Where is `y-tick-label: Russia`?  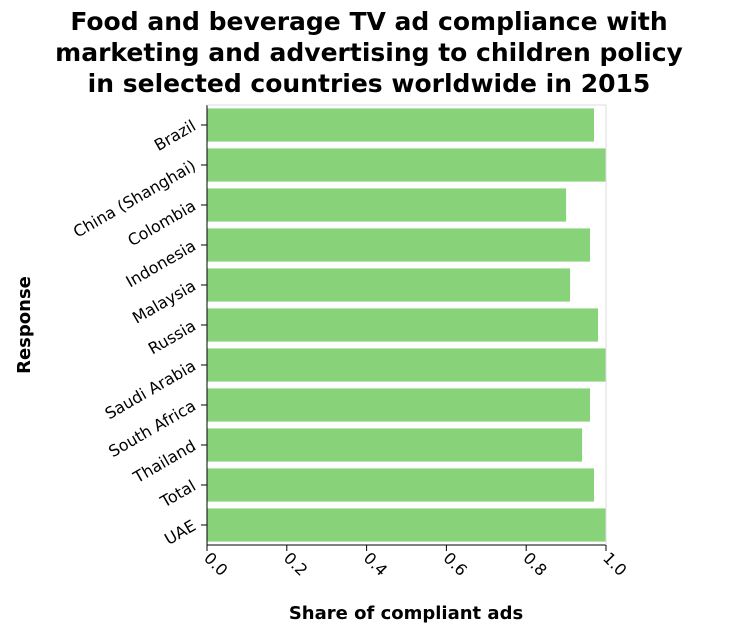 y-tick-label: Russia is located at coordinates (172, 337).